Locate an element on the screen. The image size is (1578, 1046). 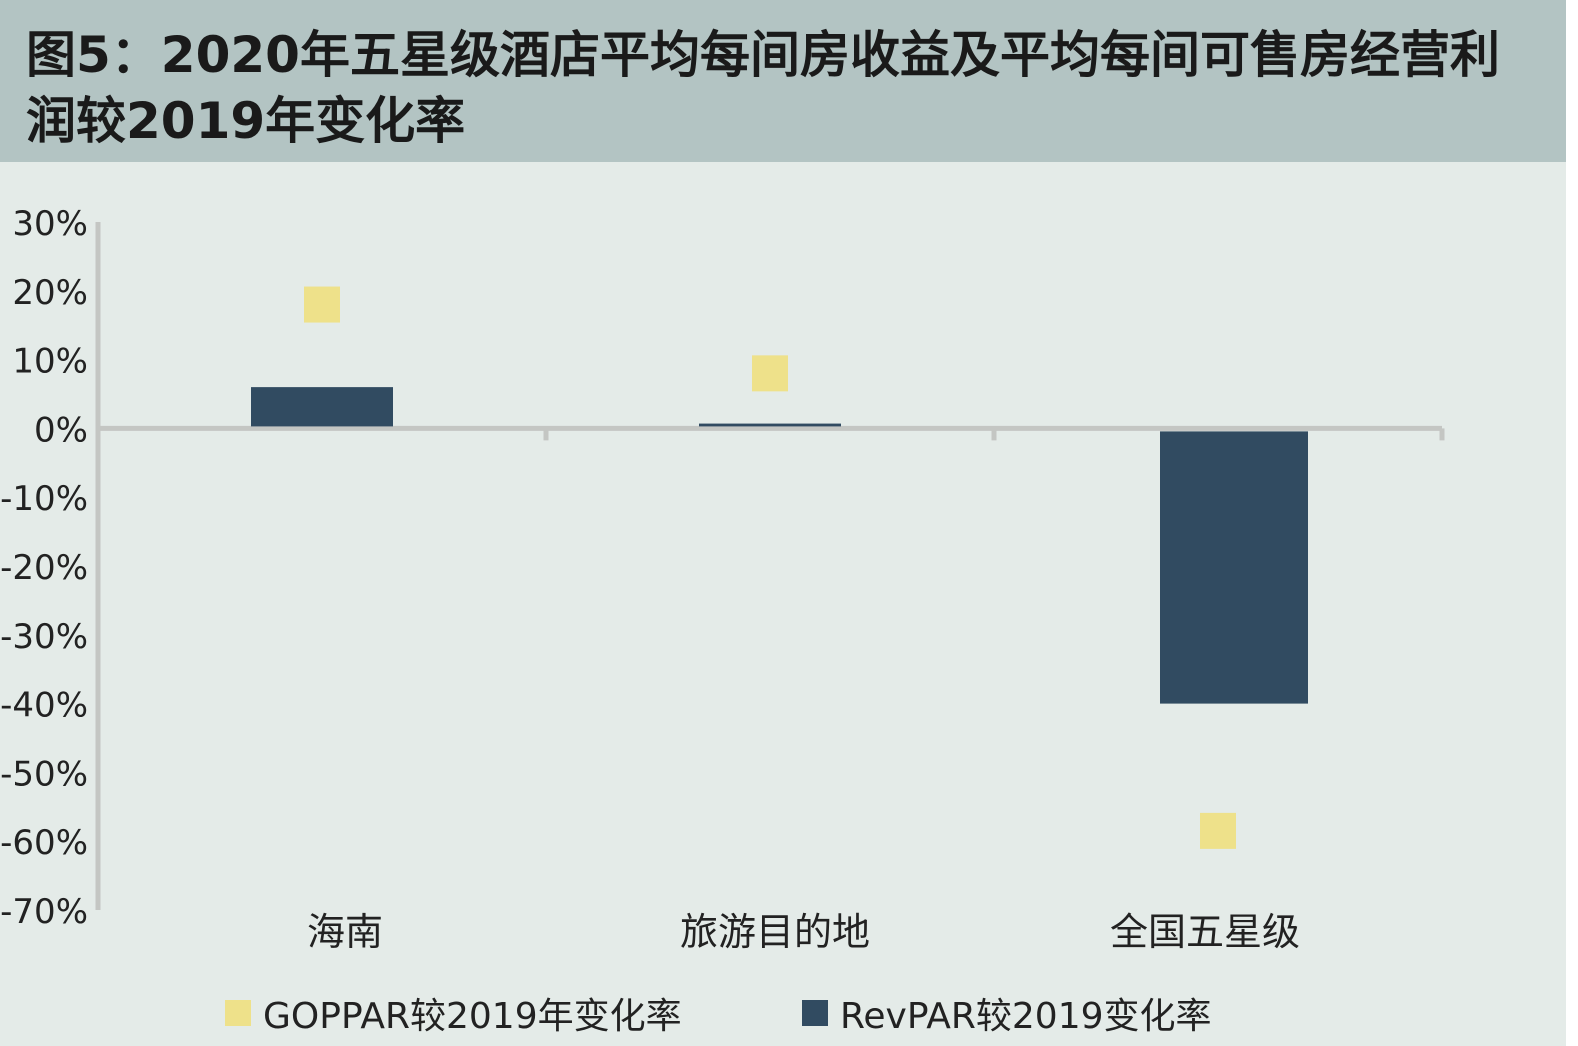
y-tick-label: -20% is located at coordinates (44, 568).